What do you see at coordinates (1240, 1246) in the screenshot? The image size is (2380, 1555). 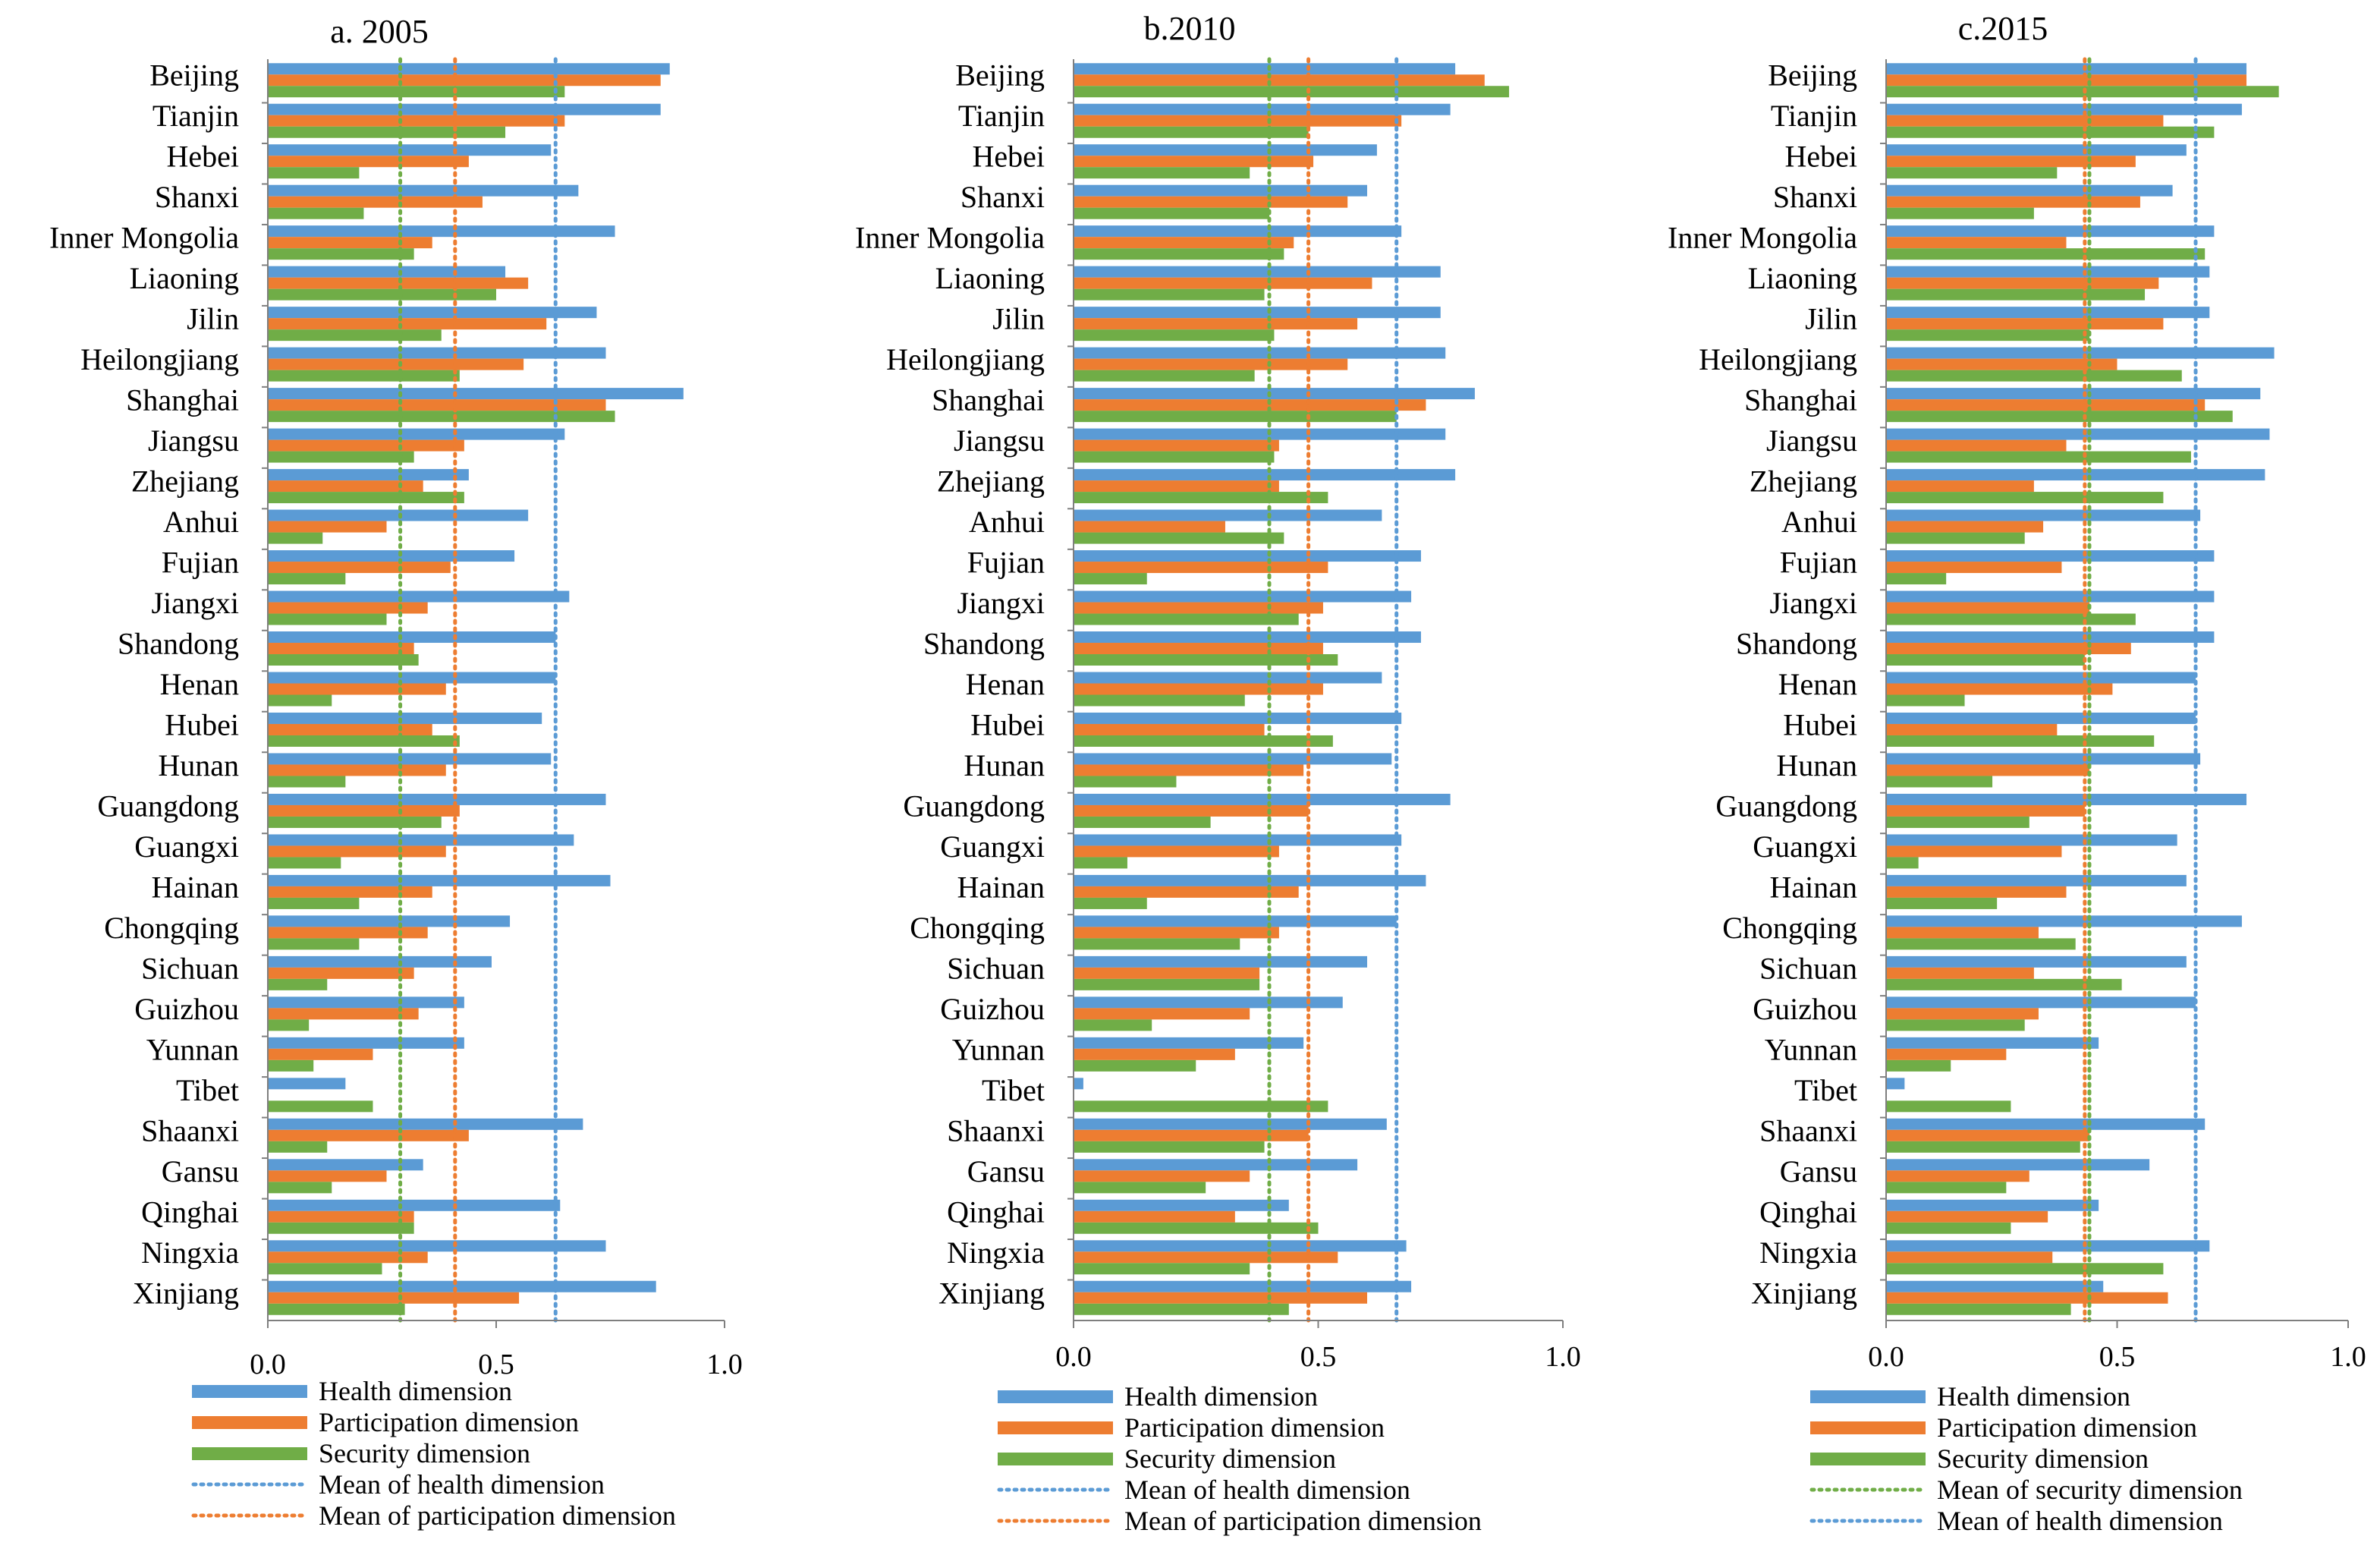 I see `bar-health-ningxia` at bounding box center [1240, 1246].